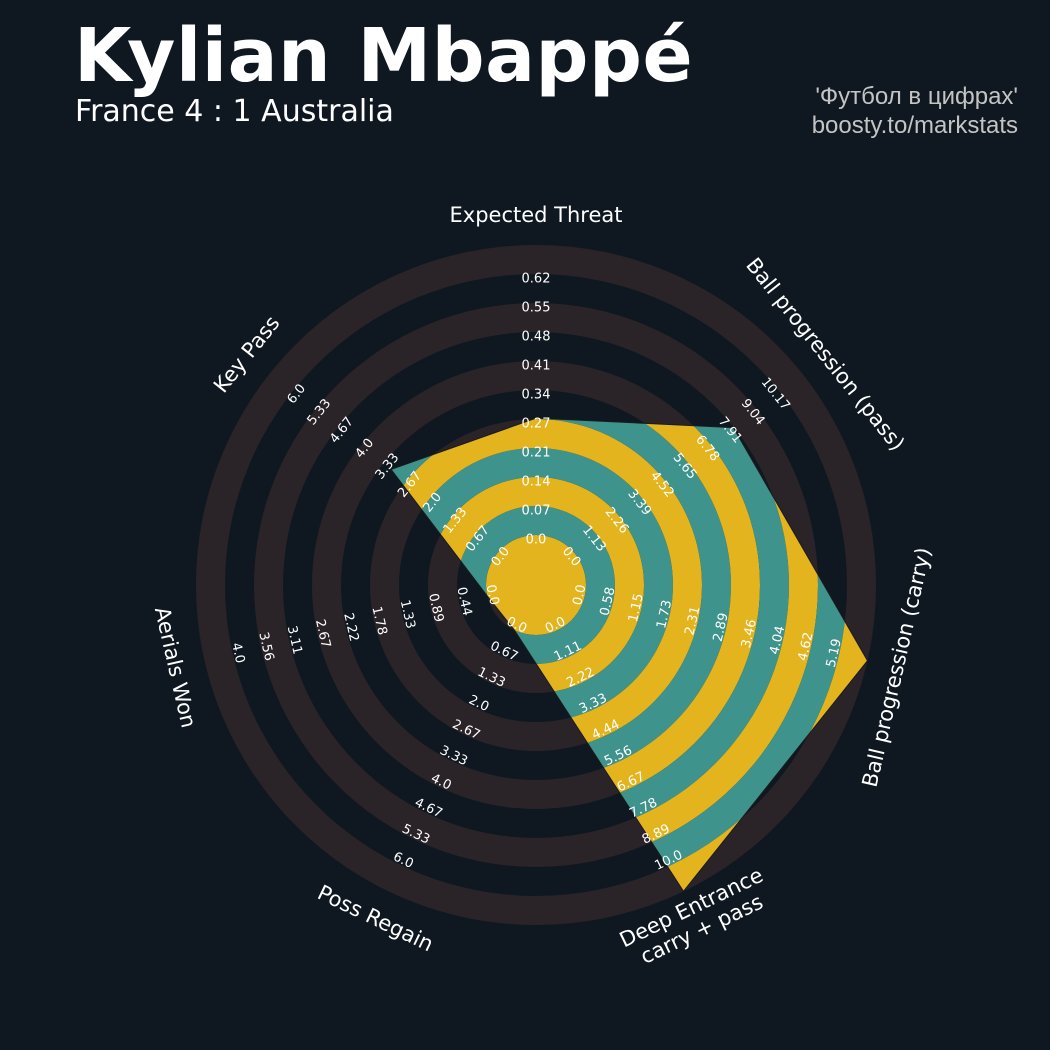 The image size is (1050, 1050). I want to click on tick-label: 2.67, so click(322, 634).